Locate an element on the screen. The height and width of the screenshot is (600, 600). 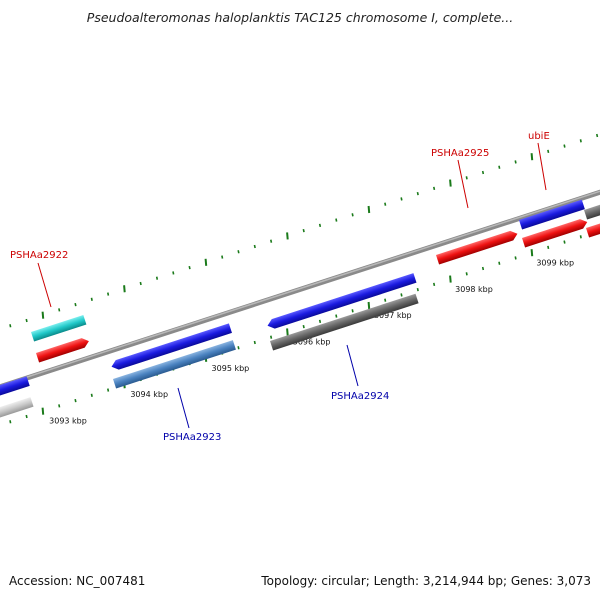
gene-block-PSHAa2923 is located at coordinates (174, 364).